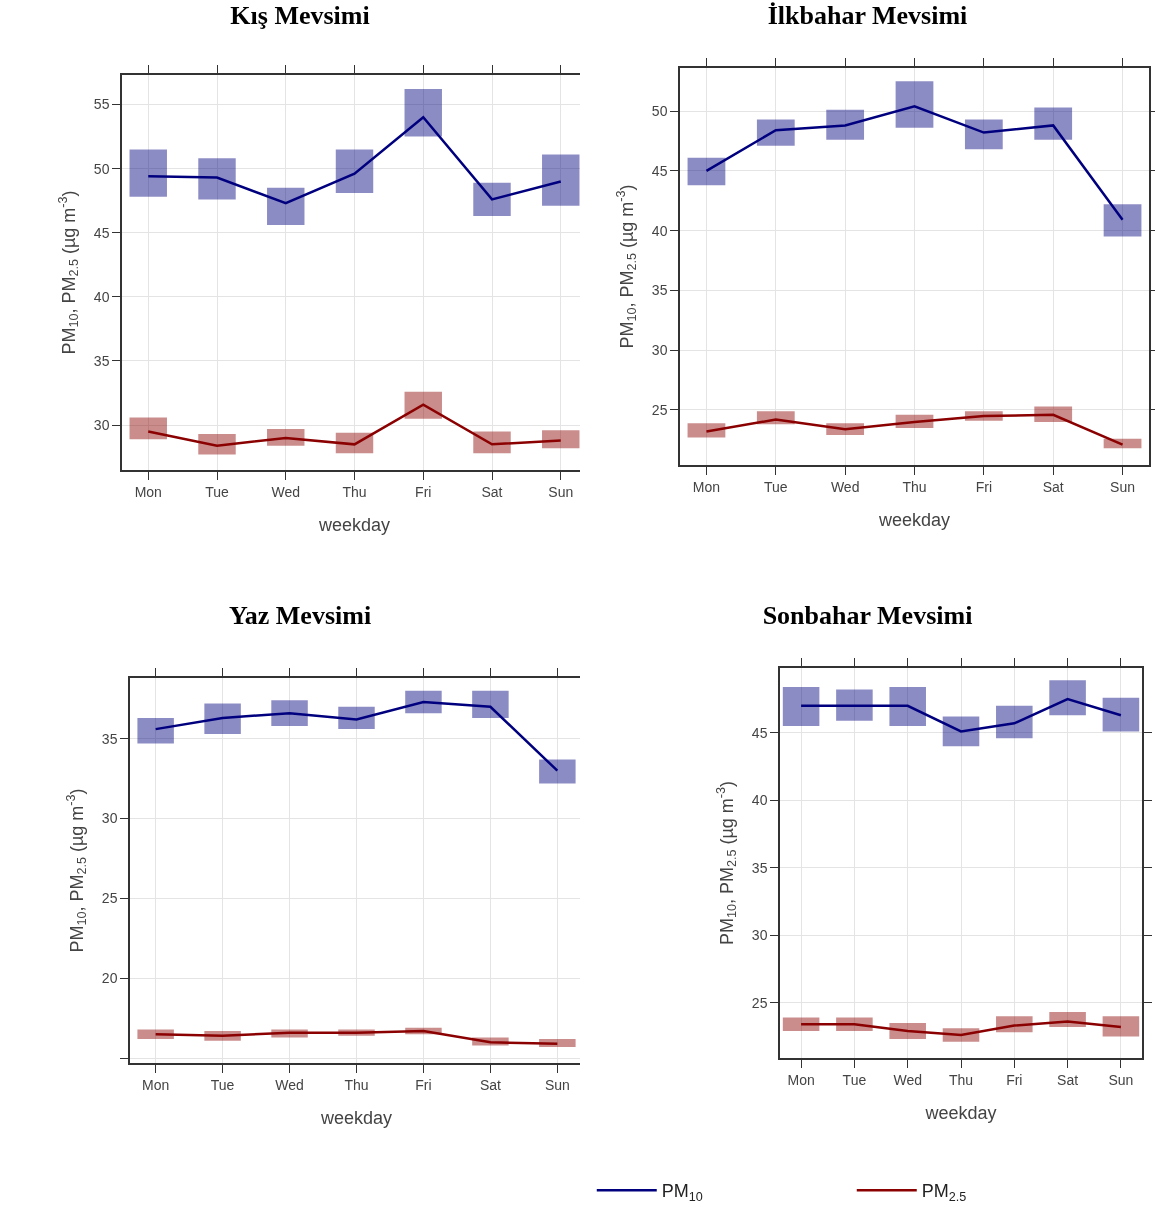  Describe the element at coordinates (682, 1193) in the screenshot. I see `legend-label: PM$_{10}$` at that location.